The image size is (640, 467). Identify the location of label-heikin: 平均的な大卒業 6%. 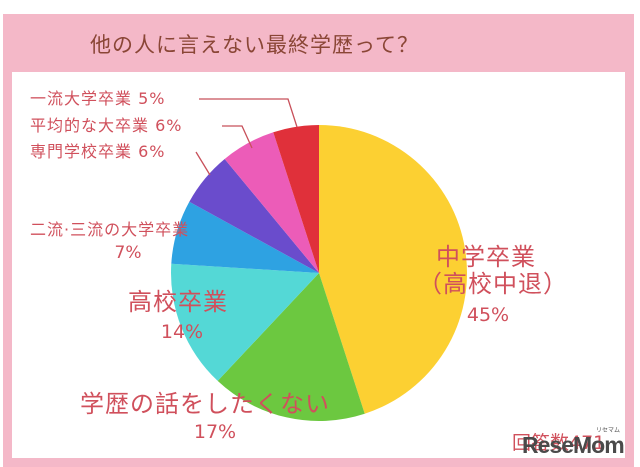
(106, 125).